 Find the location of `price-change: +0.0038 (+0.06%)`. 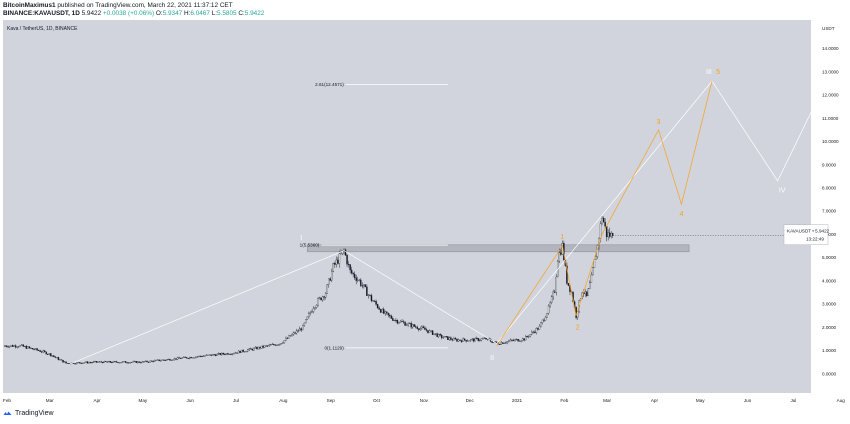

price-change: +0.0038 (+0.06%) is located at coordinates (128, 13).